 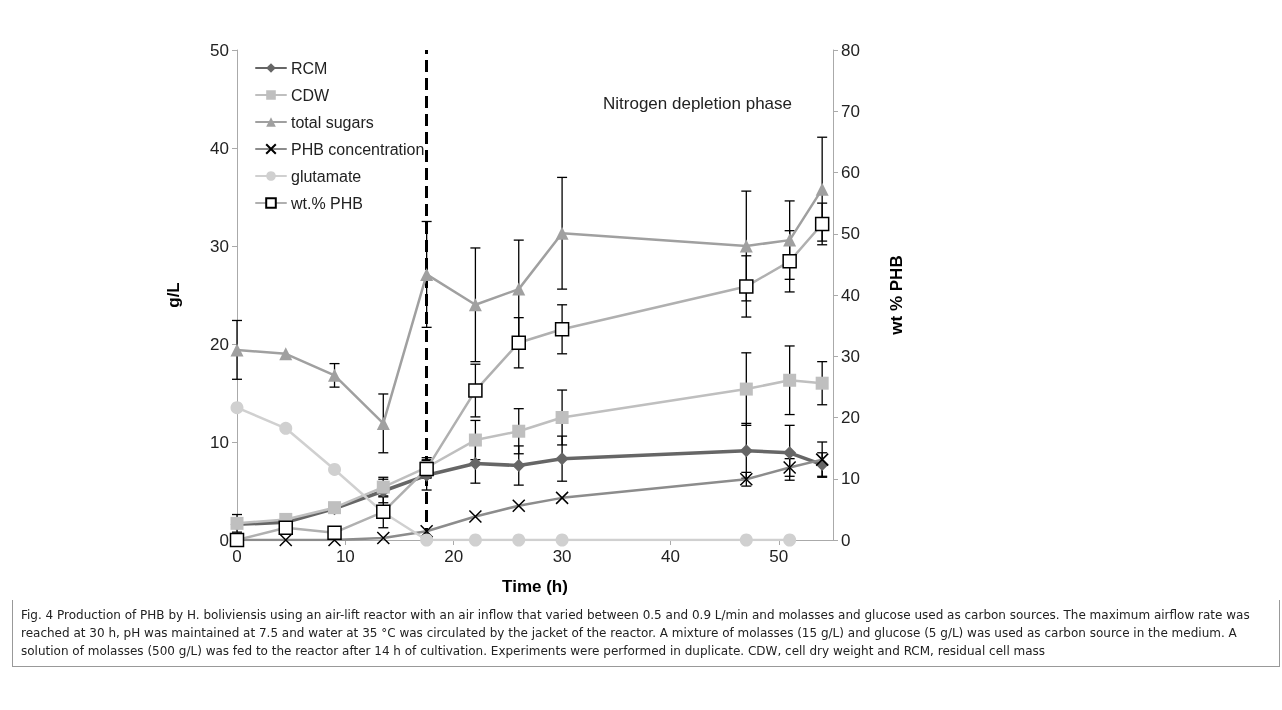 What do you see at coordinates (779, 556) in the screenshot?
I see `x-tick-label: 50` at bounding box center [779, 556].